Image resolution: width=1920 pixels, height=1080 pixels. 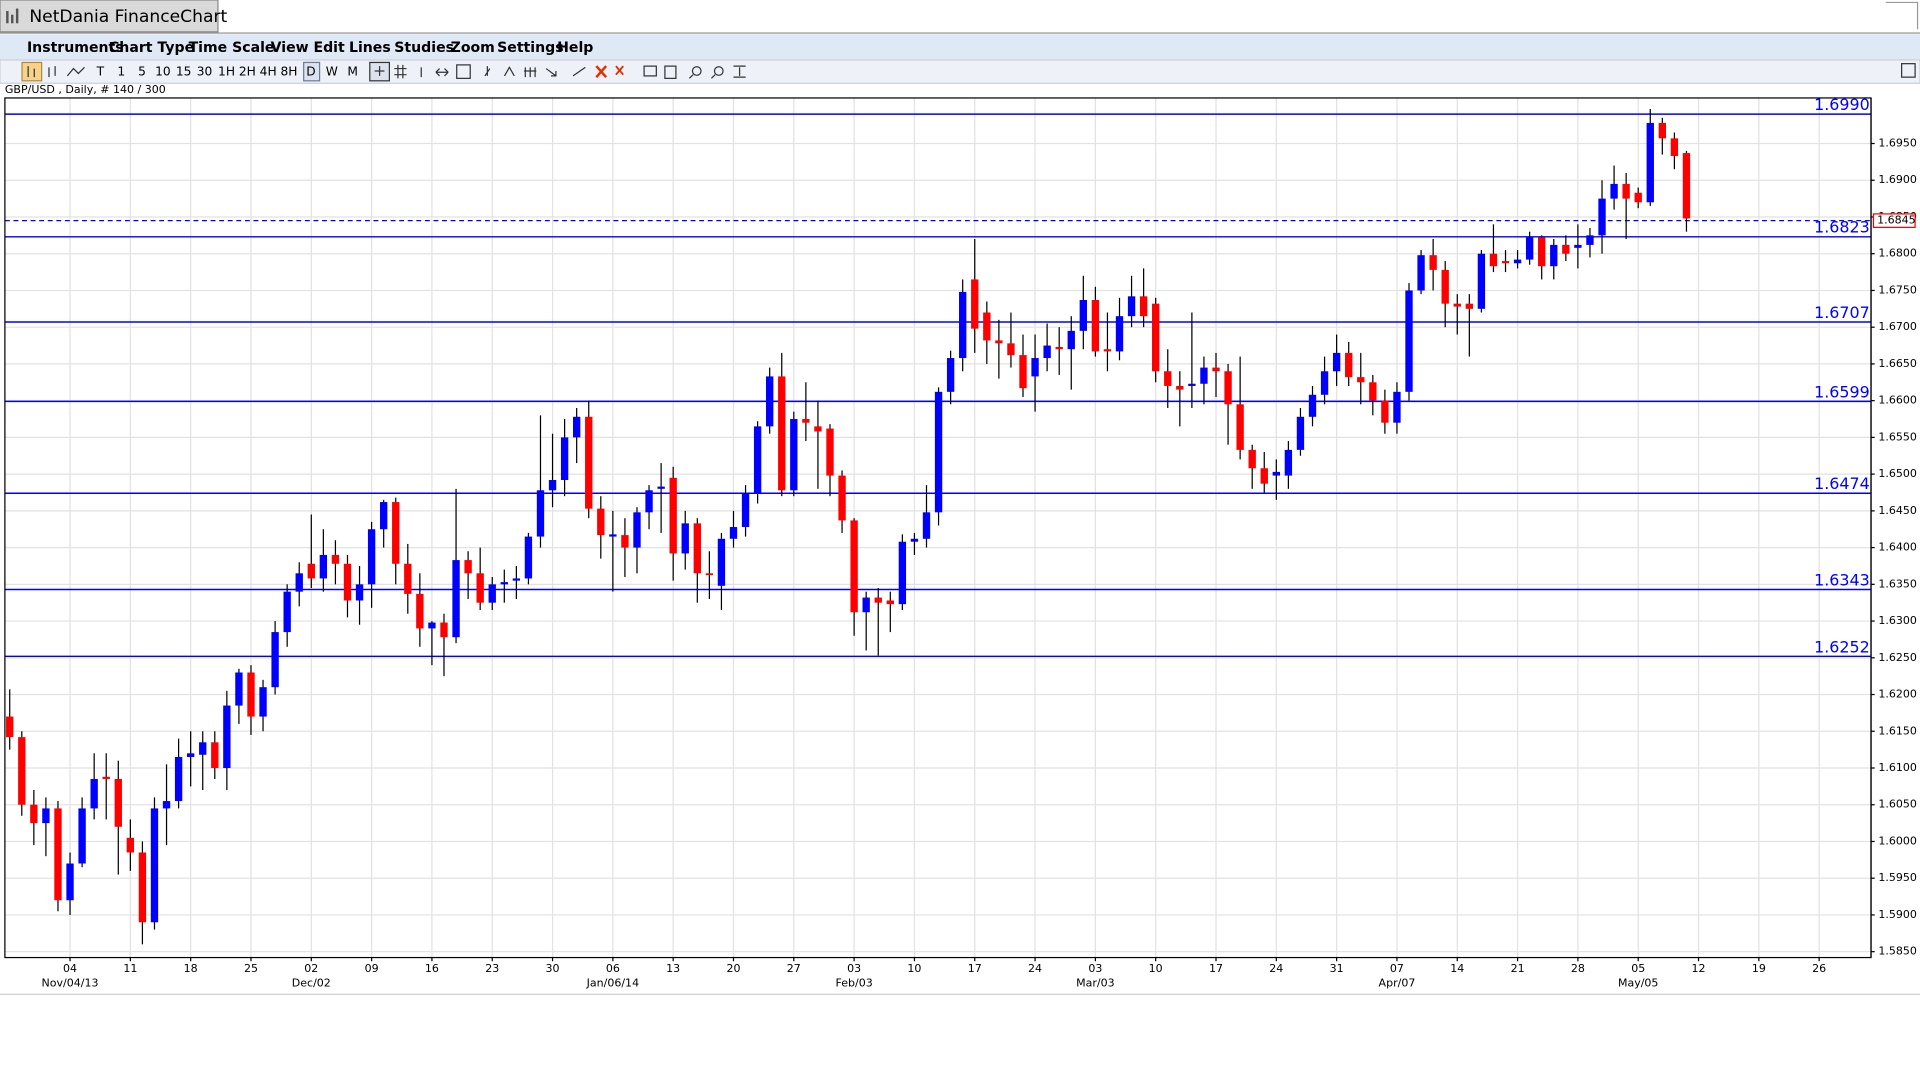 What do you see at coordinates (424, 48) in the screenshot?
I see `menu-item: Studies` at bounding box center [424, 48].